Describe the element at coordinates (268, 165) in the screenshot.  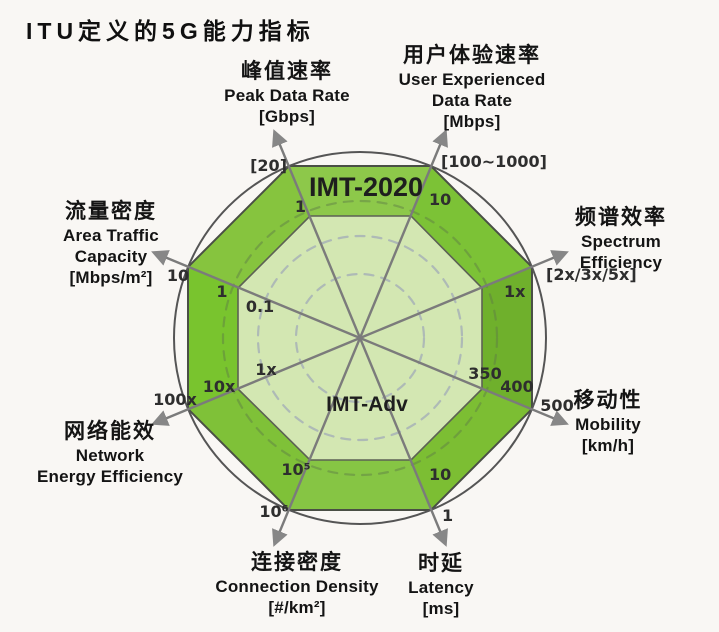
I see `tick-peak-imt2020: [20]` at that location.